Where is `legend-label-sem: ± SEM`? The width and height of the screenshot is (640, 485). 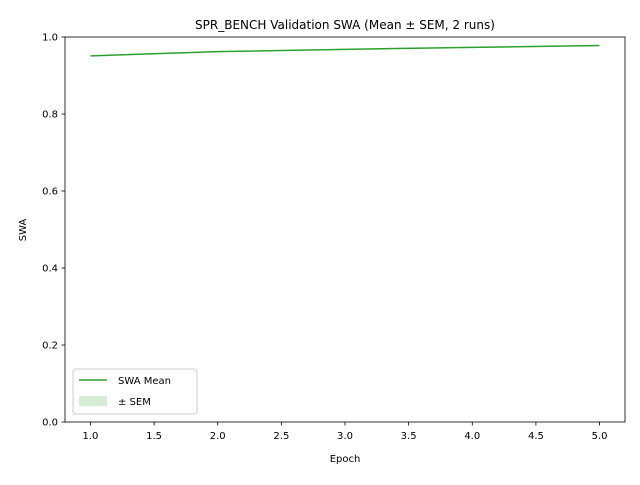
legend-label-sem: ± SEM is located at coordinates (134, 402).